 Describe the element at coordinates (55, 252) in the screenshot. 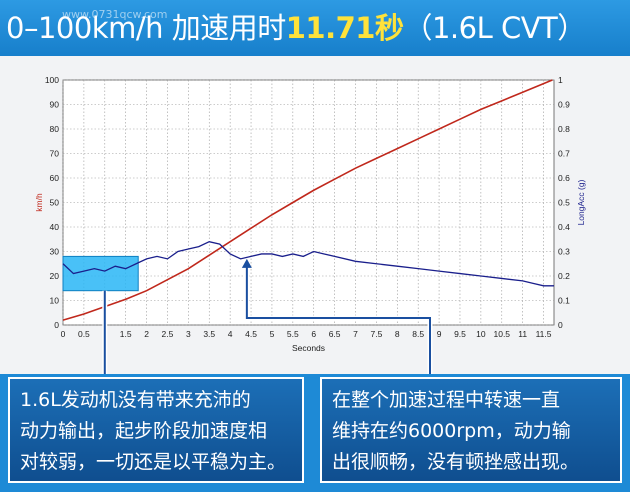

I see `y-tick-label-3: 30` at that location.